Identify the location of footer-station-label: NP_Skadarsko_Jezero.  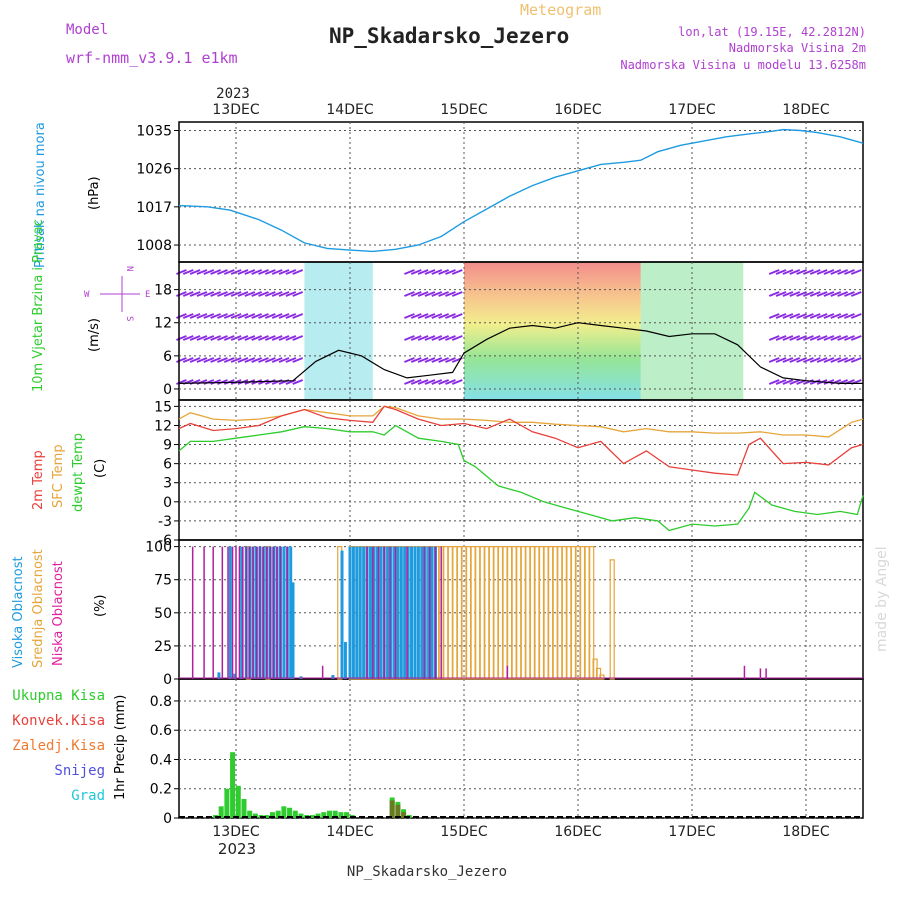
(427, 872).